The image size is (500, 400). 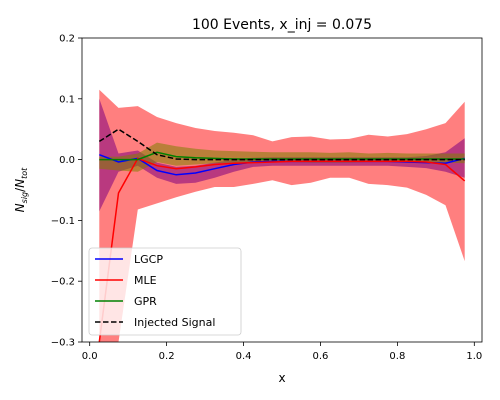 I want to click on injected-signal-line, so click(x=281, y=144).